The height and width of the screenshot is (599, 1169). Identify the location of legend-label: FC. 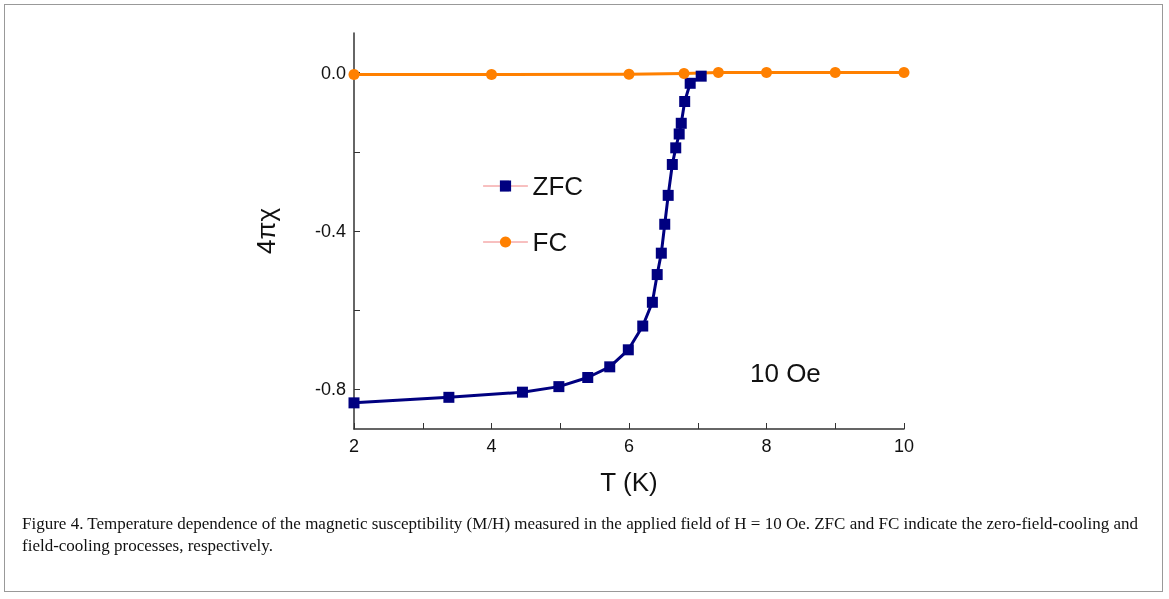
(550, 242).